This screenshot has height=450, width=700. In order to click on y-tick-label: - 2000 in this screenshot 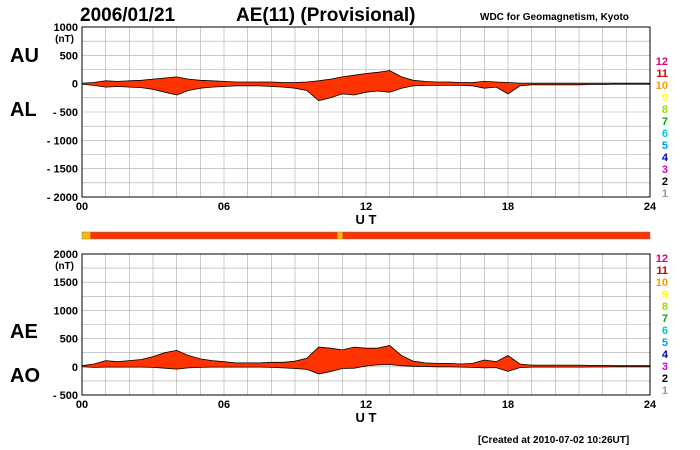, I will do `click(62, 198)`.